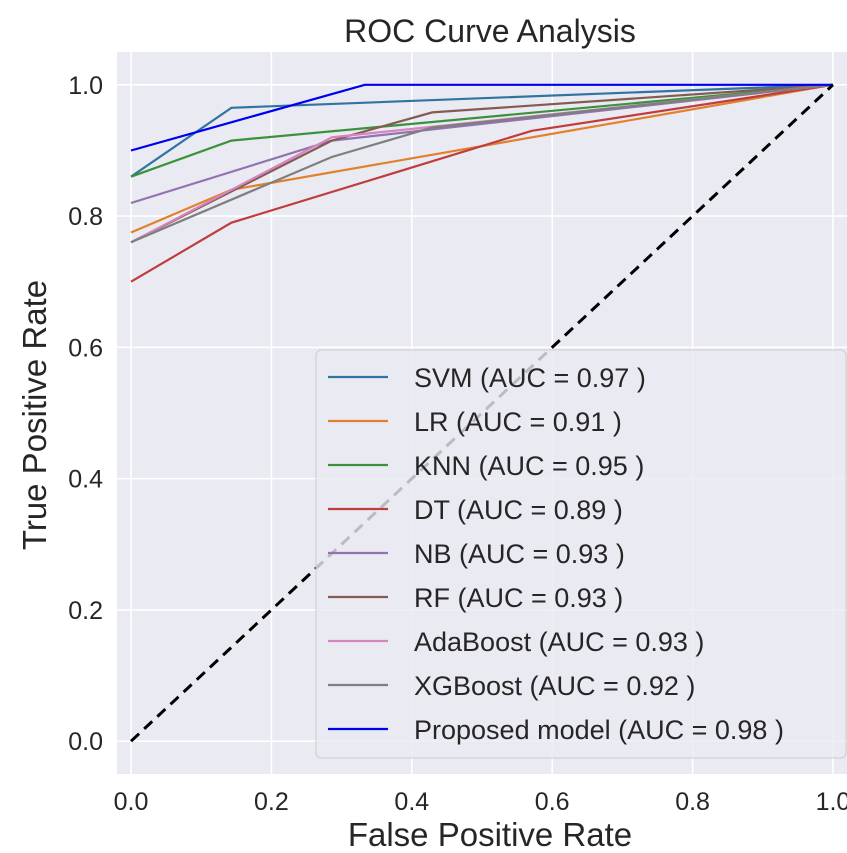 This screenshot has width=847, height=853. What do you see at coordinates (518, 510) in the screenshot?
I see `legend-label-3: DT (AUC = 0.89 )` at bounding box center [518, 510].